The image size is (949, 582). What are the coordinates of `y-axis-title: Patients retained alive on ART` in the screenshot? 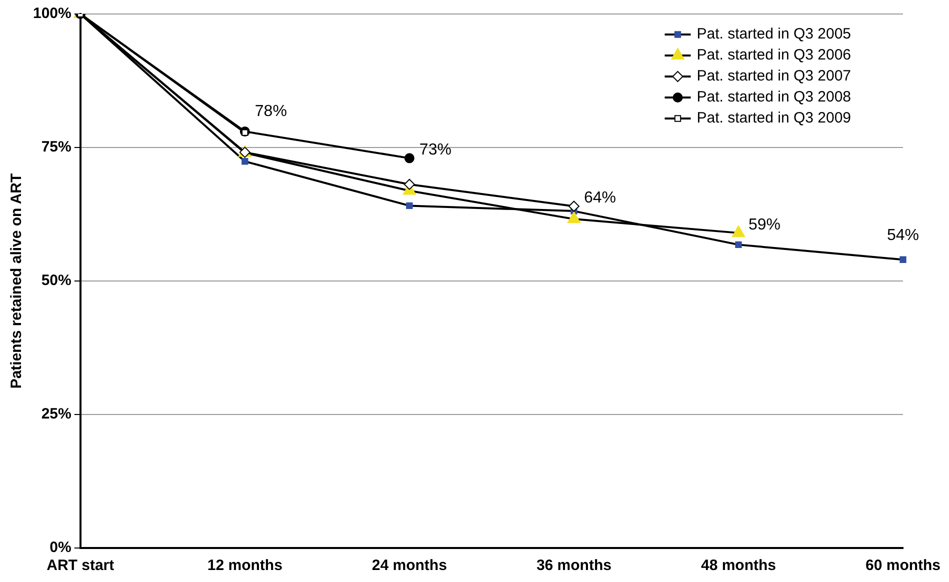 It's located at (17, 281).